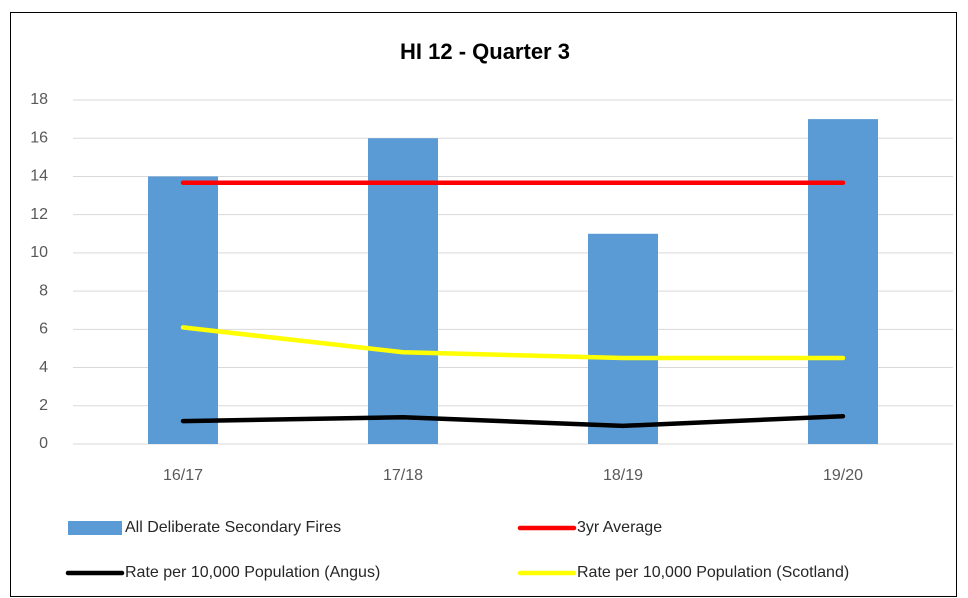 The image size is (968, 598). I want to click on legend-swatch, so click(95, 528).